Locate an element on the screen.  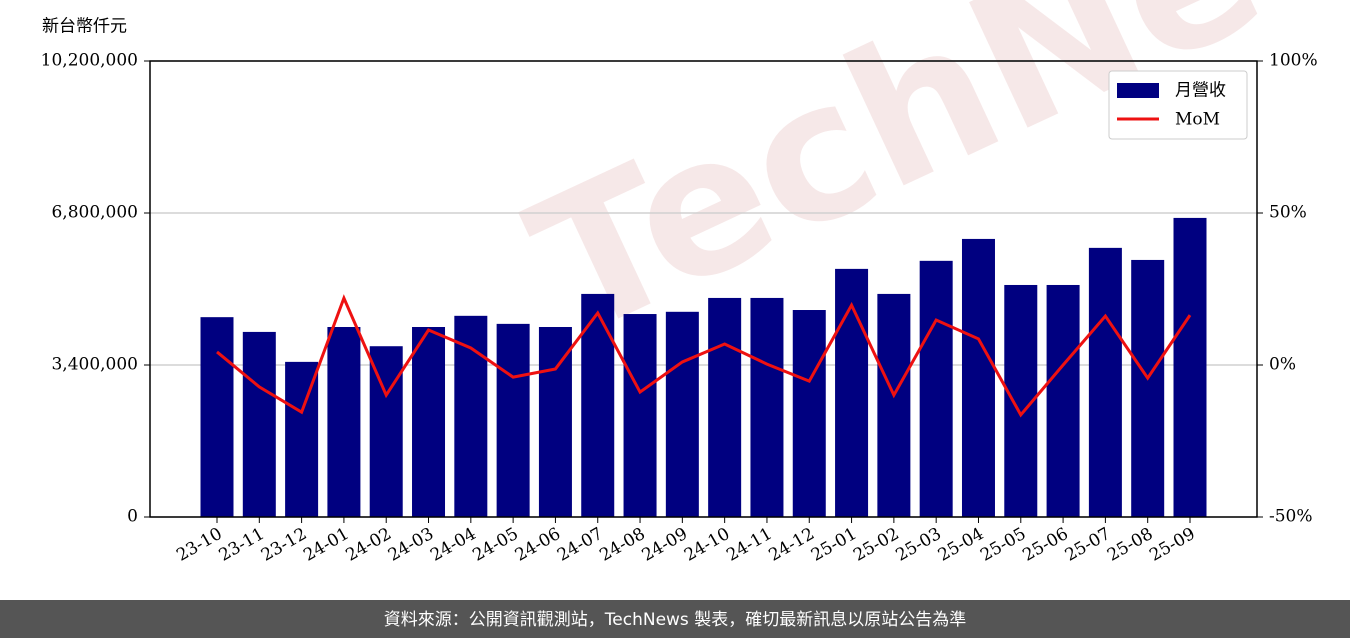
x-tick-label: 23-12 is located at coordinates (284, 545).